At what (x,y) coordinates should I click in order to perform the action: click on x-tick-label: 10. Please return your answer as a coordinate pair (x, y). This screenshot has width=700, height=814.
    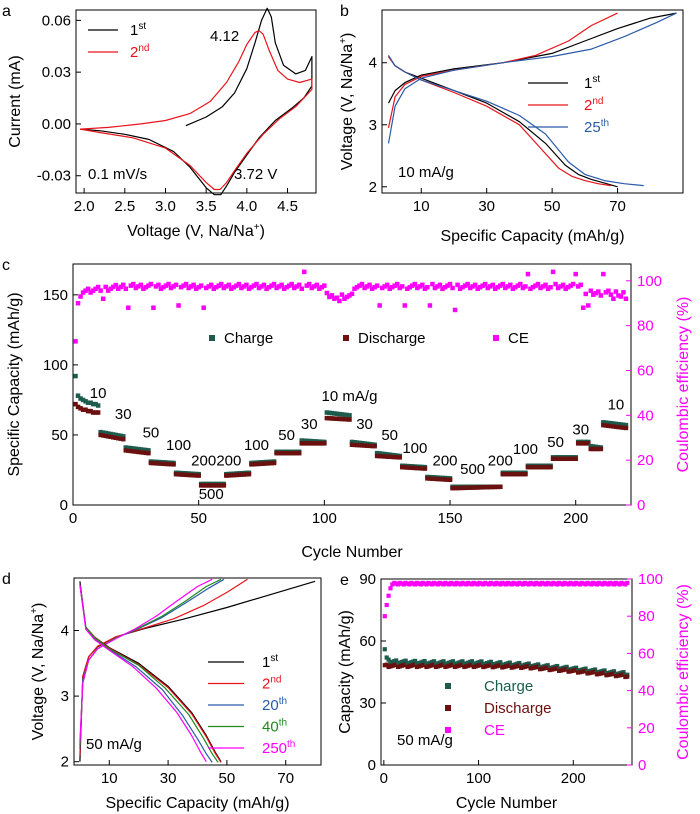
    Looking at the image, I should click on (109, 778).